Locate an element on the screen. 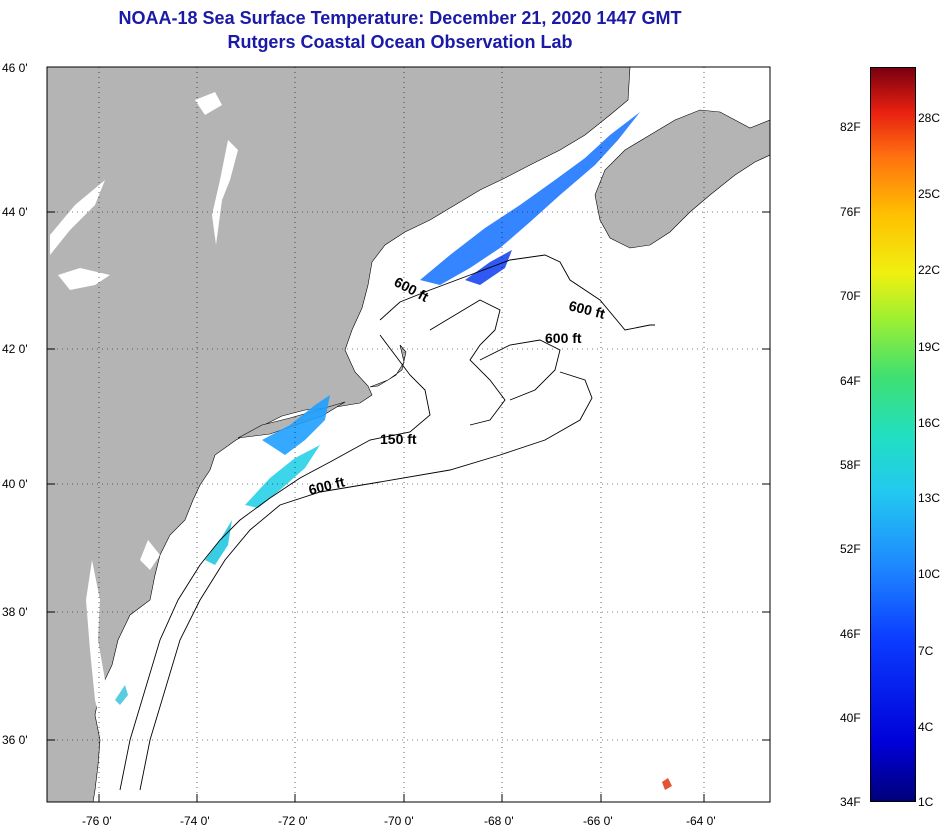  colorbar-c-label: 4C is located at coordinates (926, 727).